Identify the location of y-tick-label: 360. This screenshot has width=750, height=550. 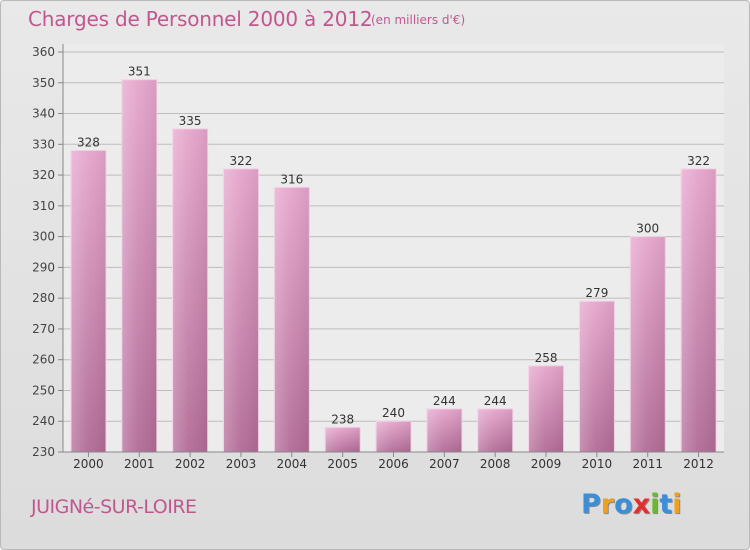
(43, 52).